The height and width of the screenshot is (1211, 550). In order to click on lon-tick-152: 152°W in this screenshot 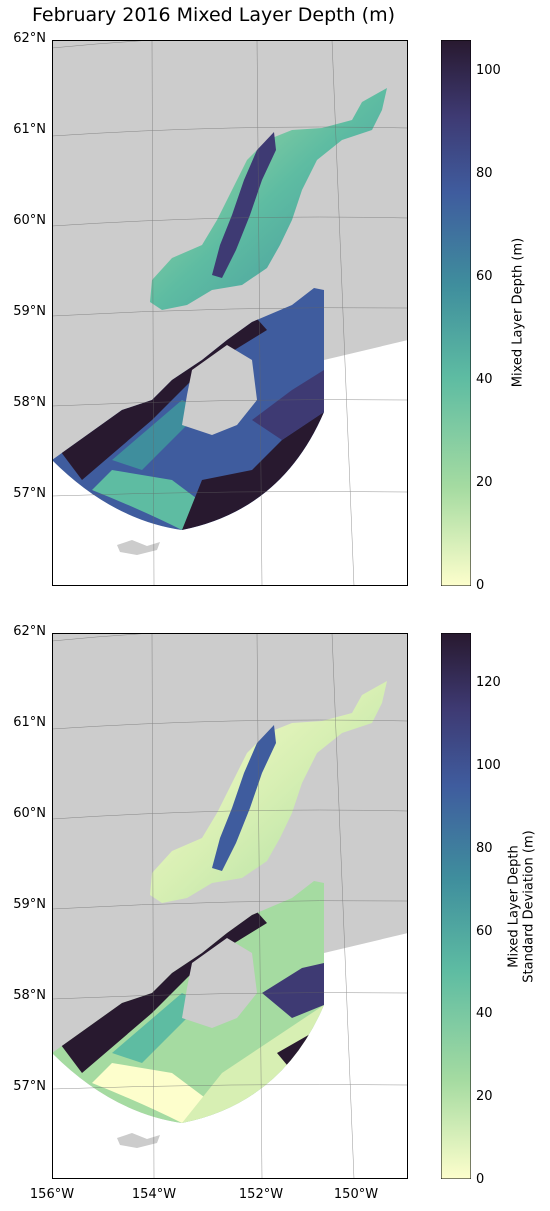, I will do `click(261, 1194)`.